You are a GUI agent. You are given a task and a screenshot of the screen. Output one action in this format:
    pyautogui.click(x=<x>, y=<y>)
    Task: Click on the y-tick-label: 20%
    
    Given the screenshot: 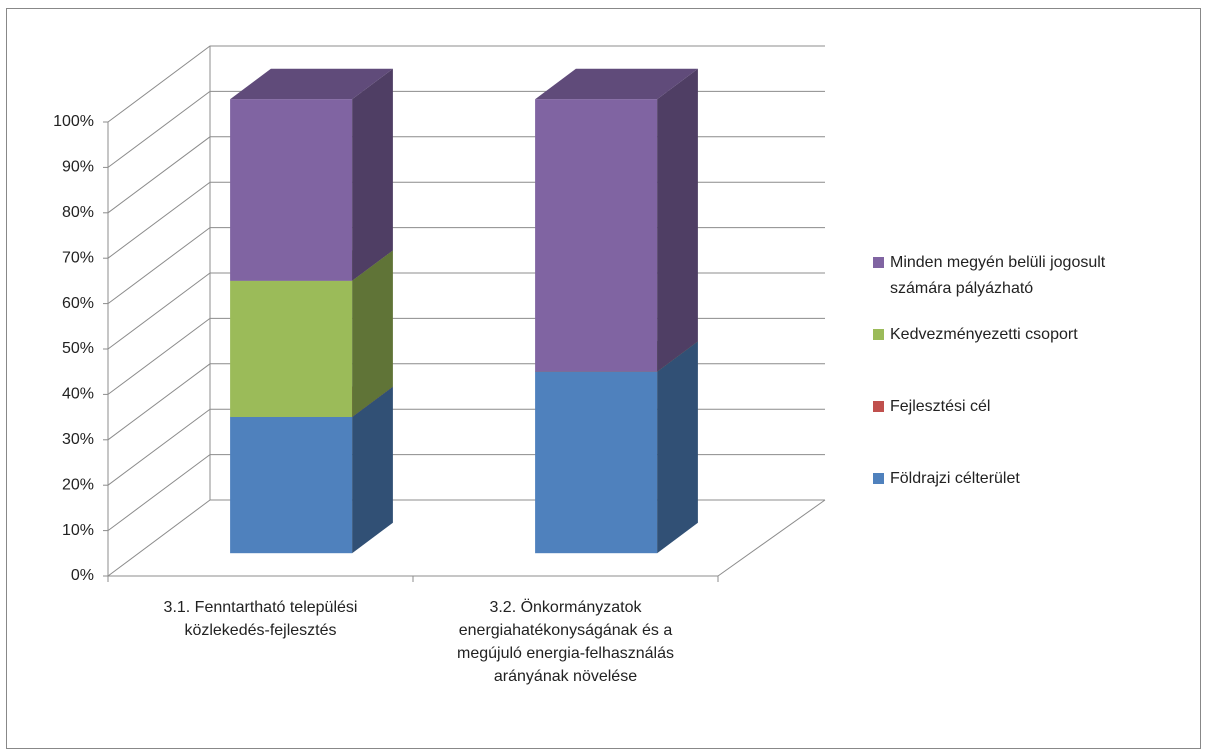 What is the action you would take?
    pyautogui.click(x=78, y=484)
    